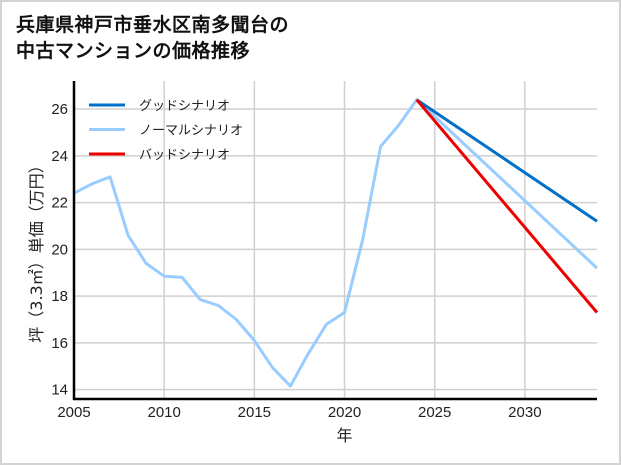 The width and height of the screenshot is (621, 465). I want to click on y-tick-label: 22, so click(59, 203).